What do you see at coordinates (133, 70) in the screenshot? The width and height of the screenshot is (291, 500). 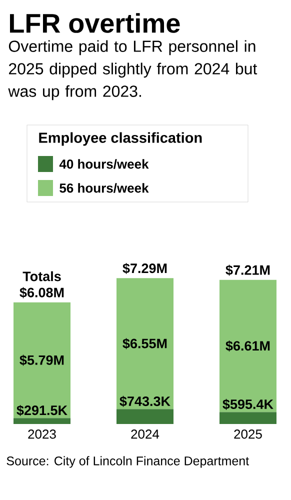 I see `chart-subtitle: Overtime paid to LFR personnel in 2025 dipped slightly from 2024 but was up from 2023.` at bounding box center [133, 70].